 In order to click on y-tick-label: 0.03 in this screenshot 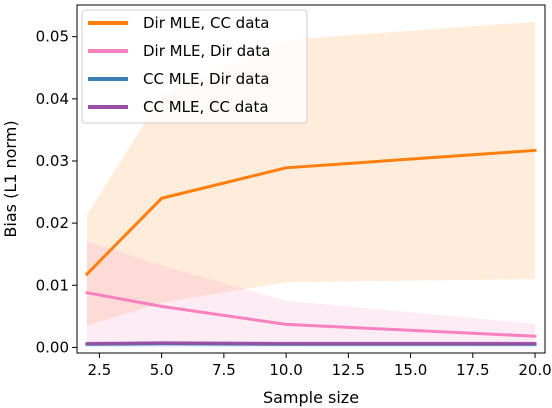, I will do `click(52, 161)`.